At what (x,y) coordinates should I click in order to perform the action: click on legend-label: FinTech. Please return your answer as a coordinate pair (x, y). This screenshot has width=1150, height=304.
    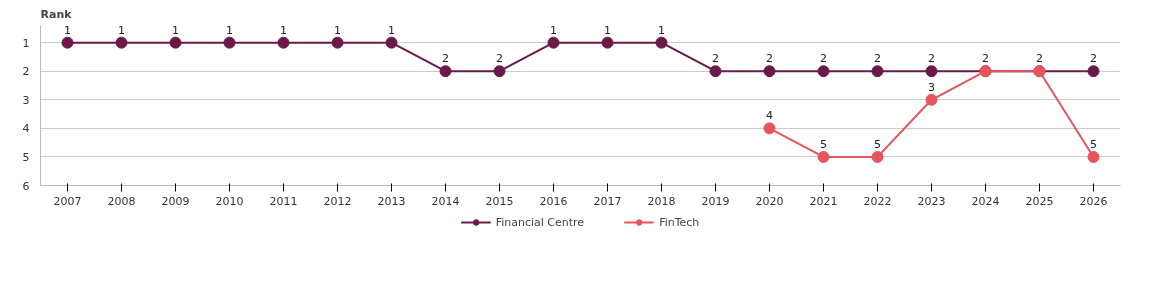
    Looking at the image, I should click on (679, 222).